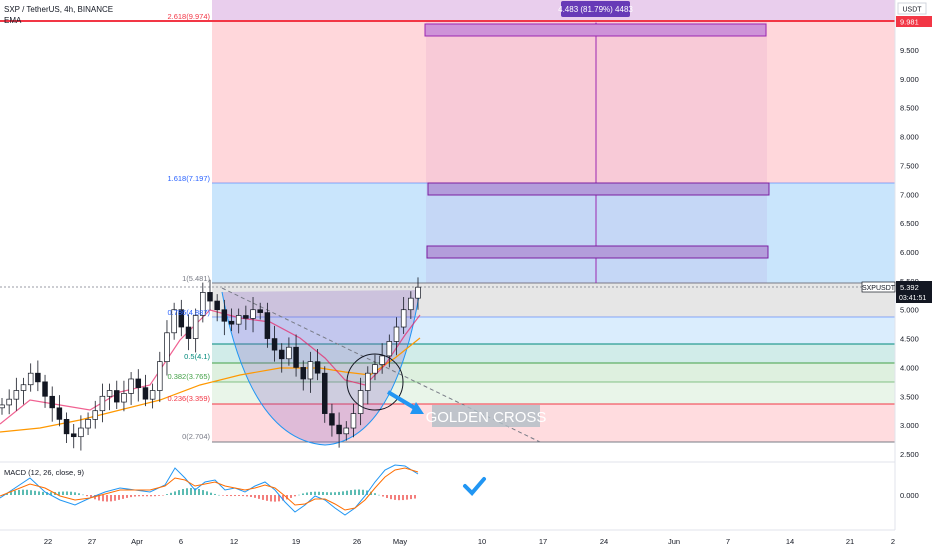  Describe the element at coordinates (296, 541) in the screenshot. I see `time-tick-label: 19` at that location.